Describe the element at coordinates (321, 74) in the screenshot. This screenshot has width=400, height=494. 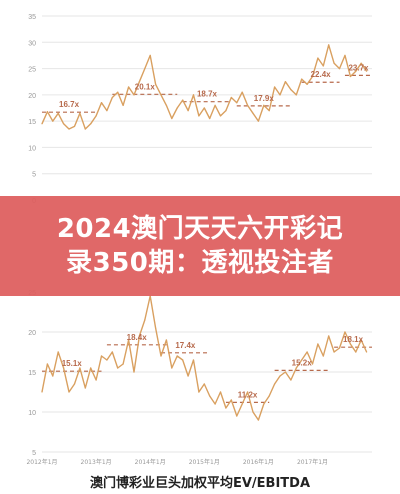
I see `average-label: 22.4x` at that location.